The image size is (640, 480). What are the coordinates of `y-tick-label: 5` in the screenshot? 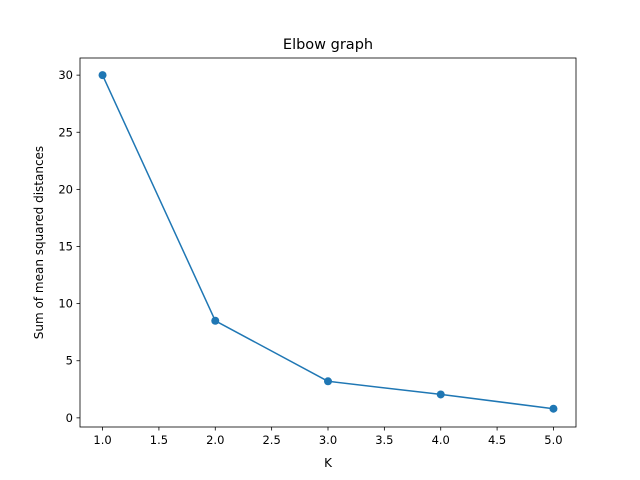 It's located at (69, 361).